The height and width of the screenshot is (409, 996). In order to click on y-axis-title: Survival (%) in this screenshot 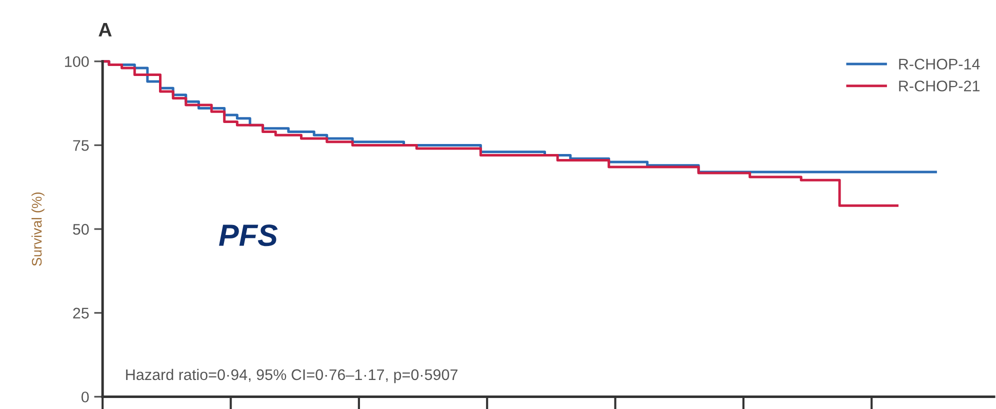, I will do `click(38, 229)`.